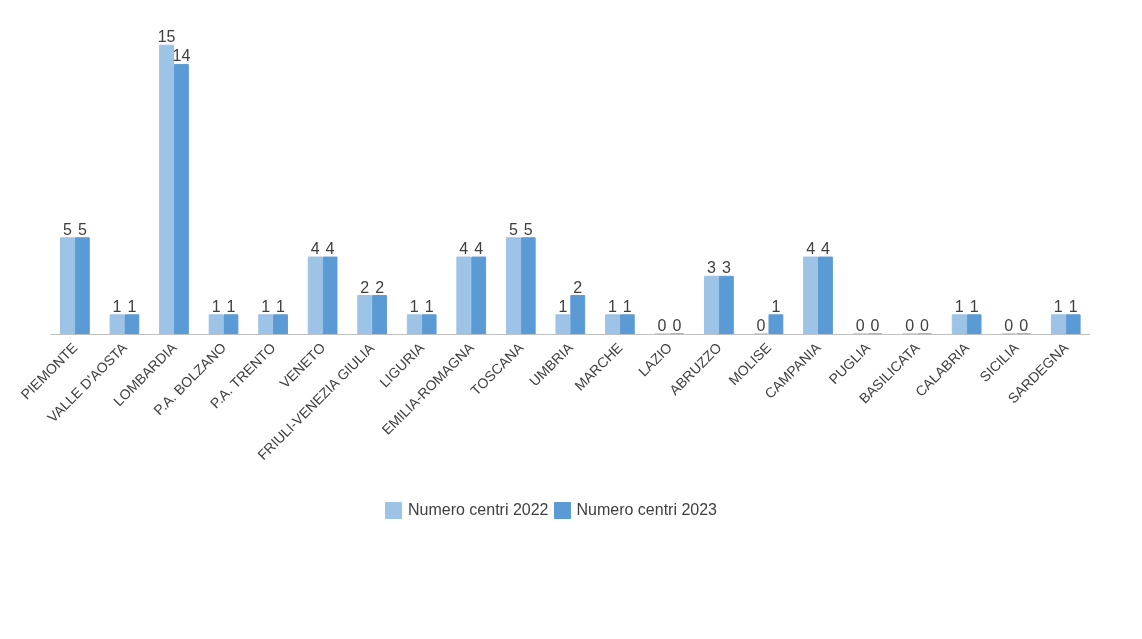 The height and width of the screenshot is (639, 1142). Describe the element at coordinates (166, 37) in the screenshot. I see `data-label: 15` at that location.